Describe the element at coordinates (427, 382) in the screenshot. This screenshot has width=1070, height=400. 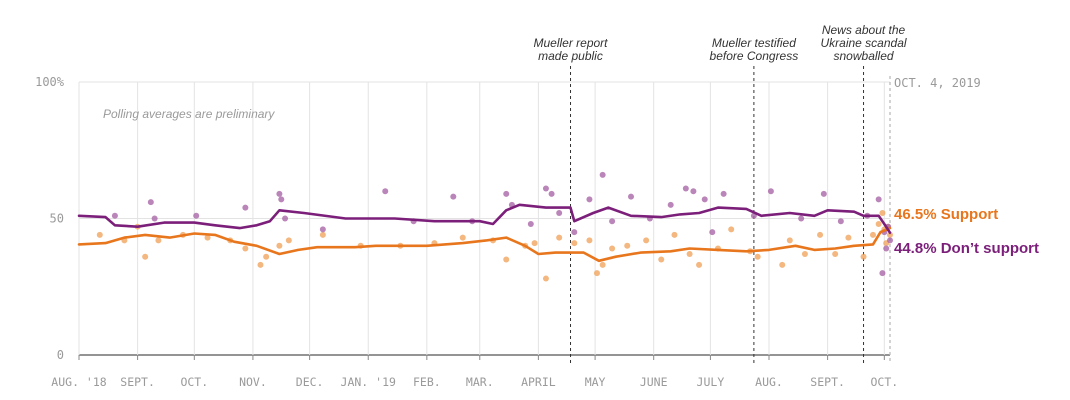
I see `x-tick-label: FEB.` at that location.